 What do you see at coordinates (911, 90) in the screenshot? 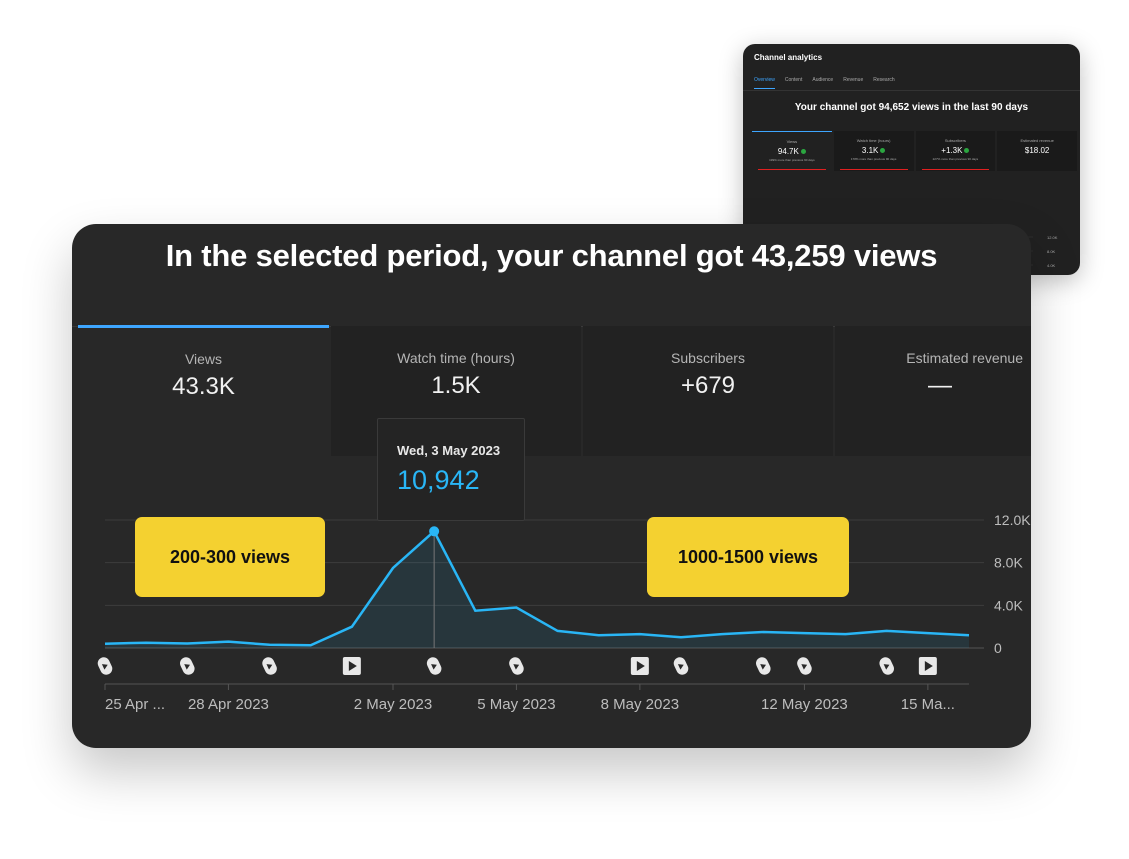
I see `tabs-divider` at bounding box center [911, 90].